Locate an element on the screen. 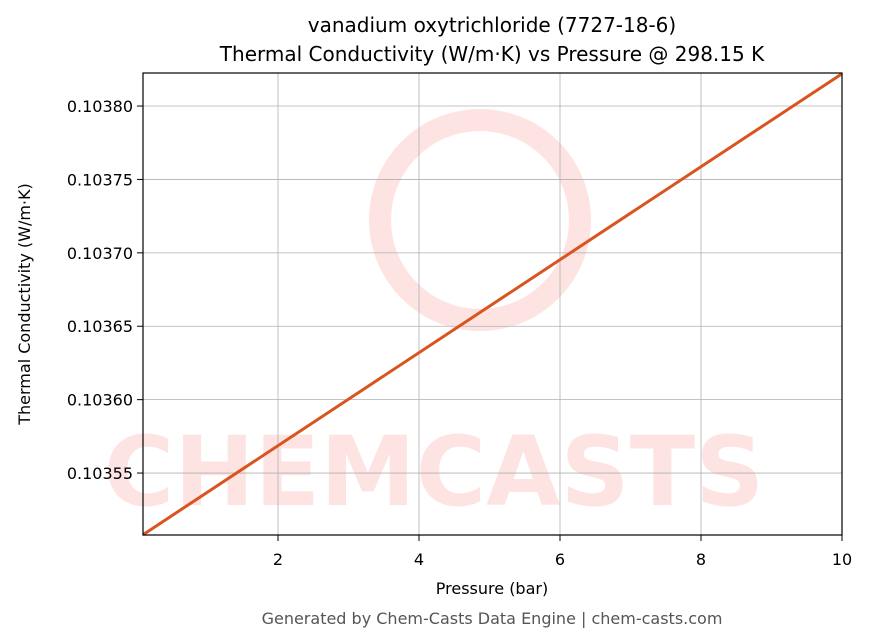  x-axis-label: Pressure (bar) is located at coordinates (492, 588).